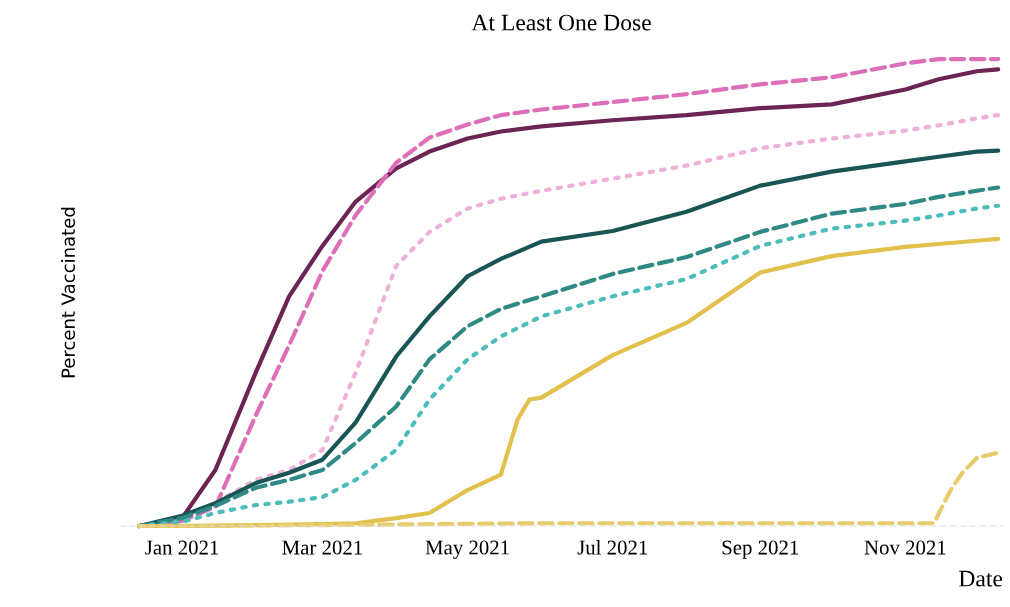 This screenshot has height=607, width=1010. I want to click on x-tick-label: Jan 2021, so click(182, 547).